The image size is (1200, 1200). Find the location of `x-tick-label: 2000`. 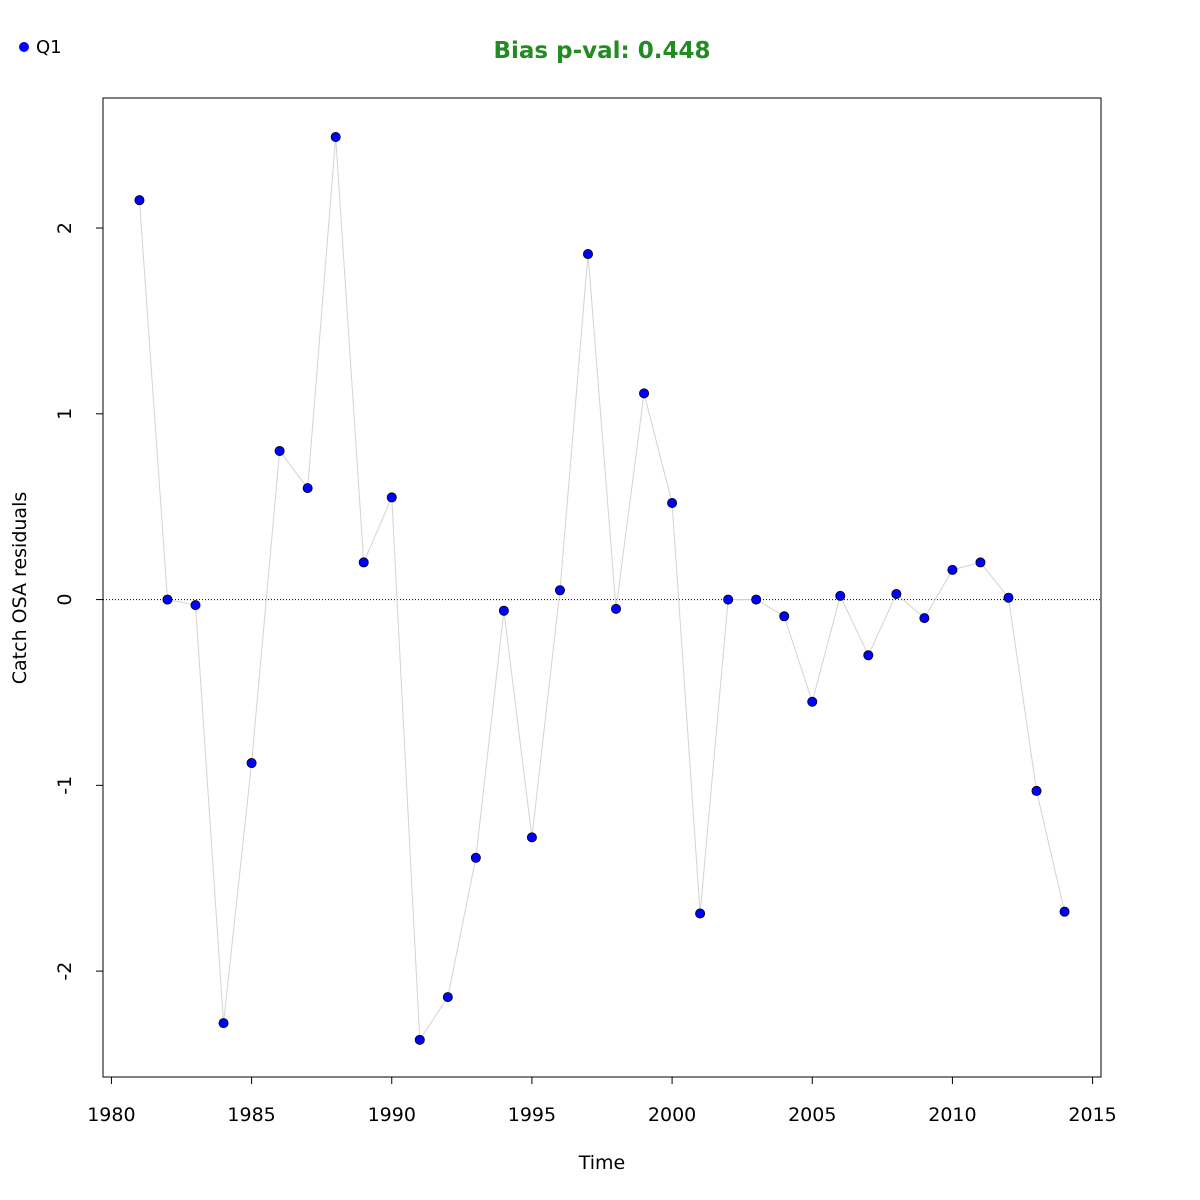

x-tick-label: 2000 is located at coordinates (672, 1115).